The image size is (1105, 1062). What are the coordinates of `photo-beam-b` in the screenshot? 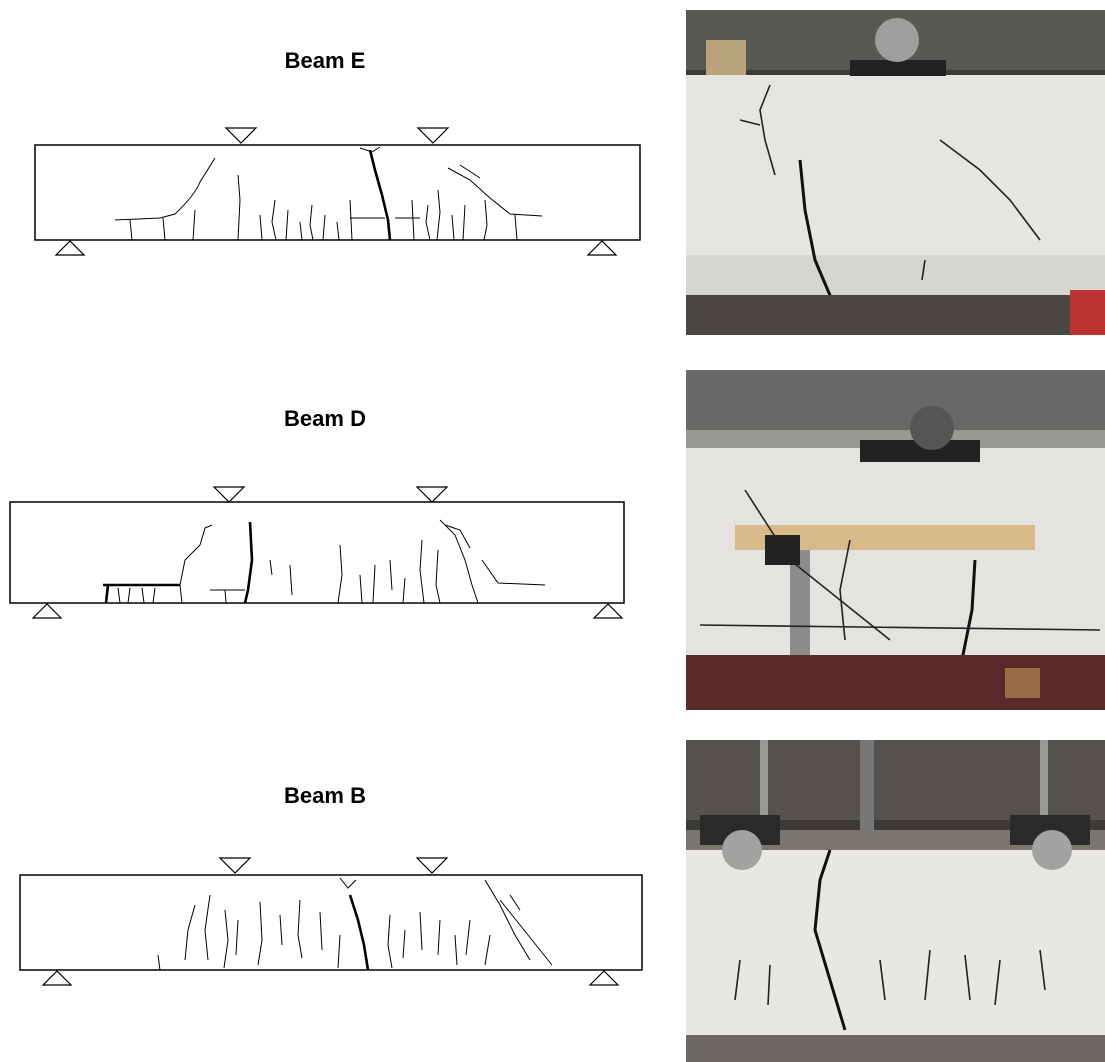 It's located at (895, 901).